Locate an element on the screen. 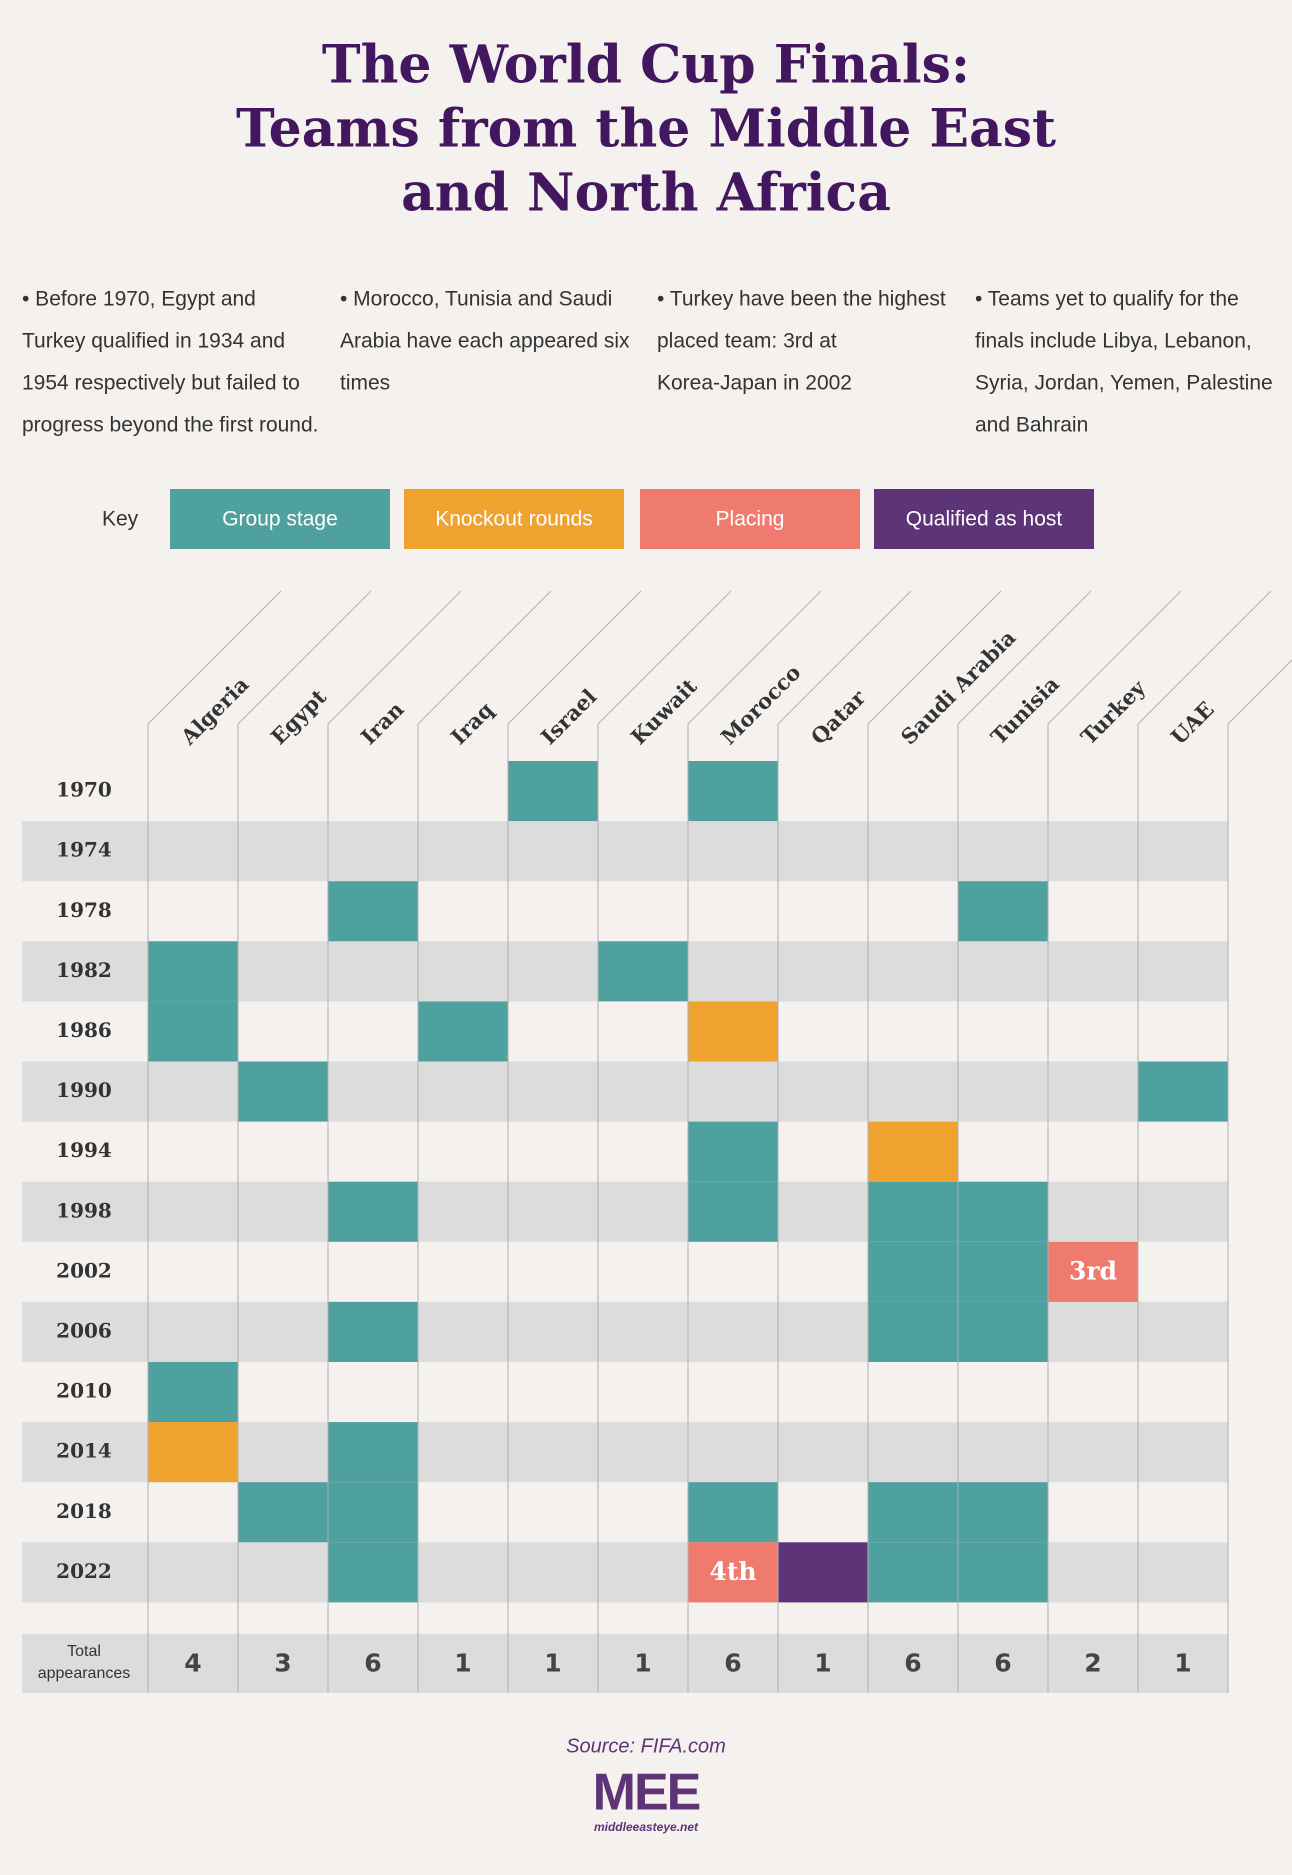 The width and height of the screenshot is (1292, 1875). title-line: Teams from the Middle East is located at coordinates (646, 129).